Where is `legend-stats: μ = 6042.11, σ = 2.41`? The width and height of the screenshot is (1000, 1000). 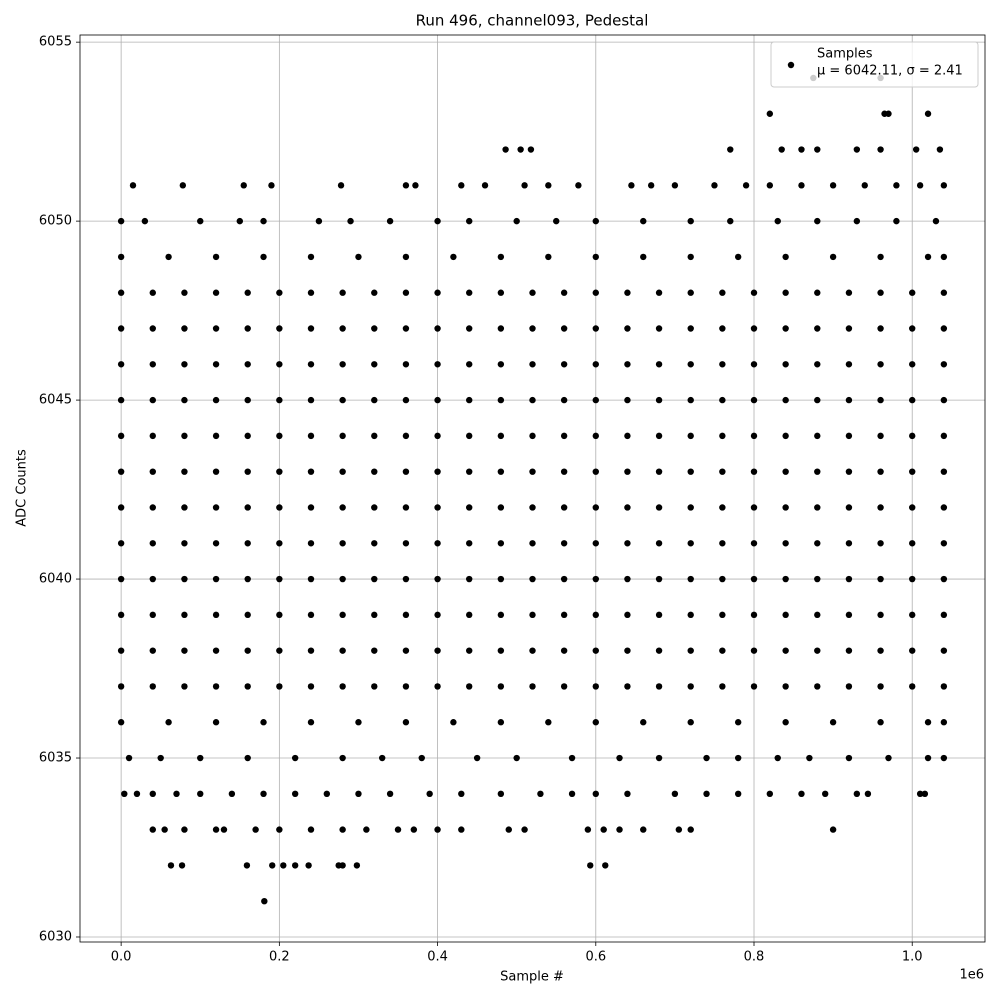
legend-stats: μ = 6042.11, σ = 2.41 is located at coordinates (890, 71).